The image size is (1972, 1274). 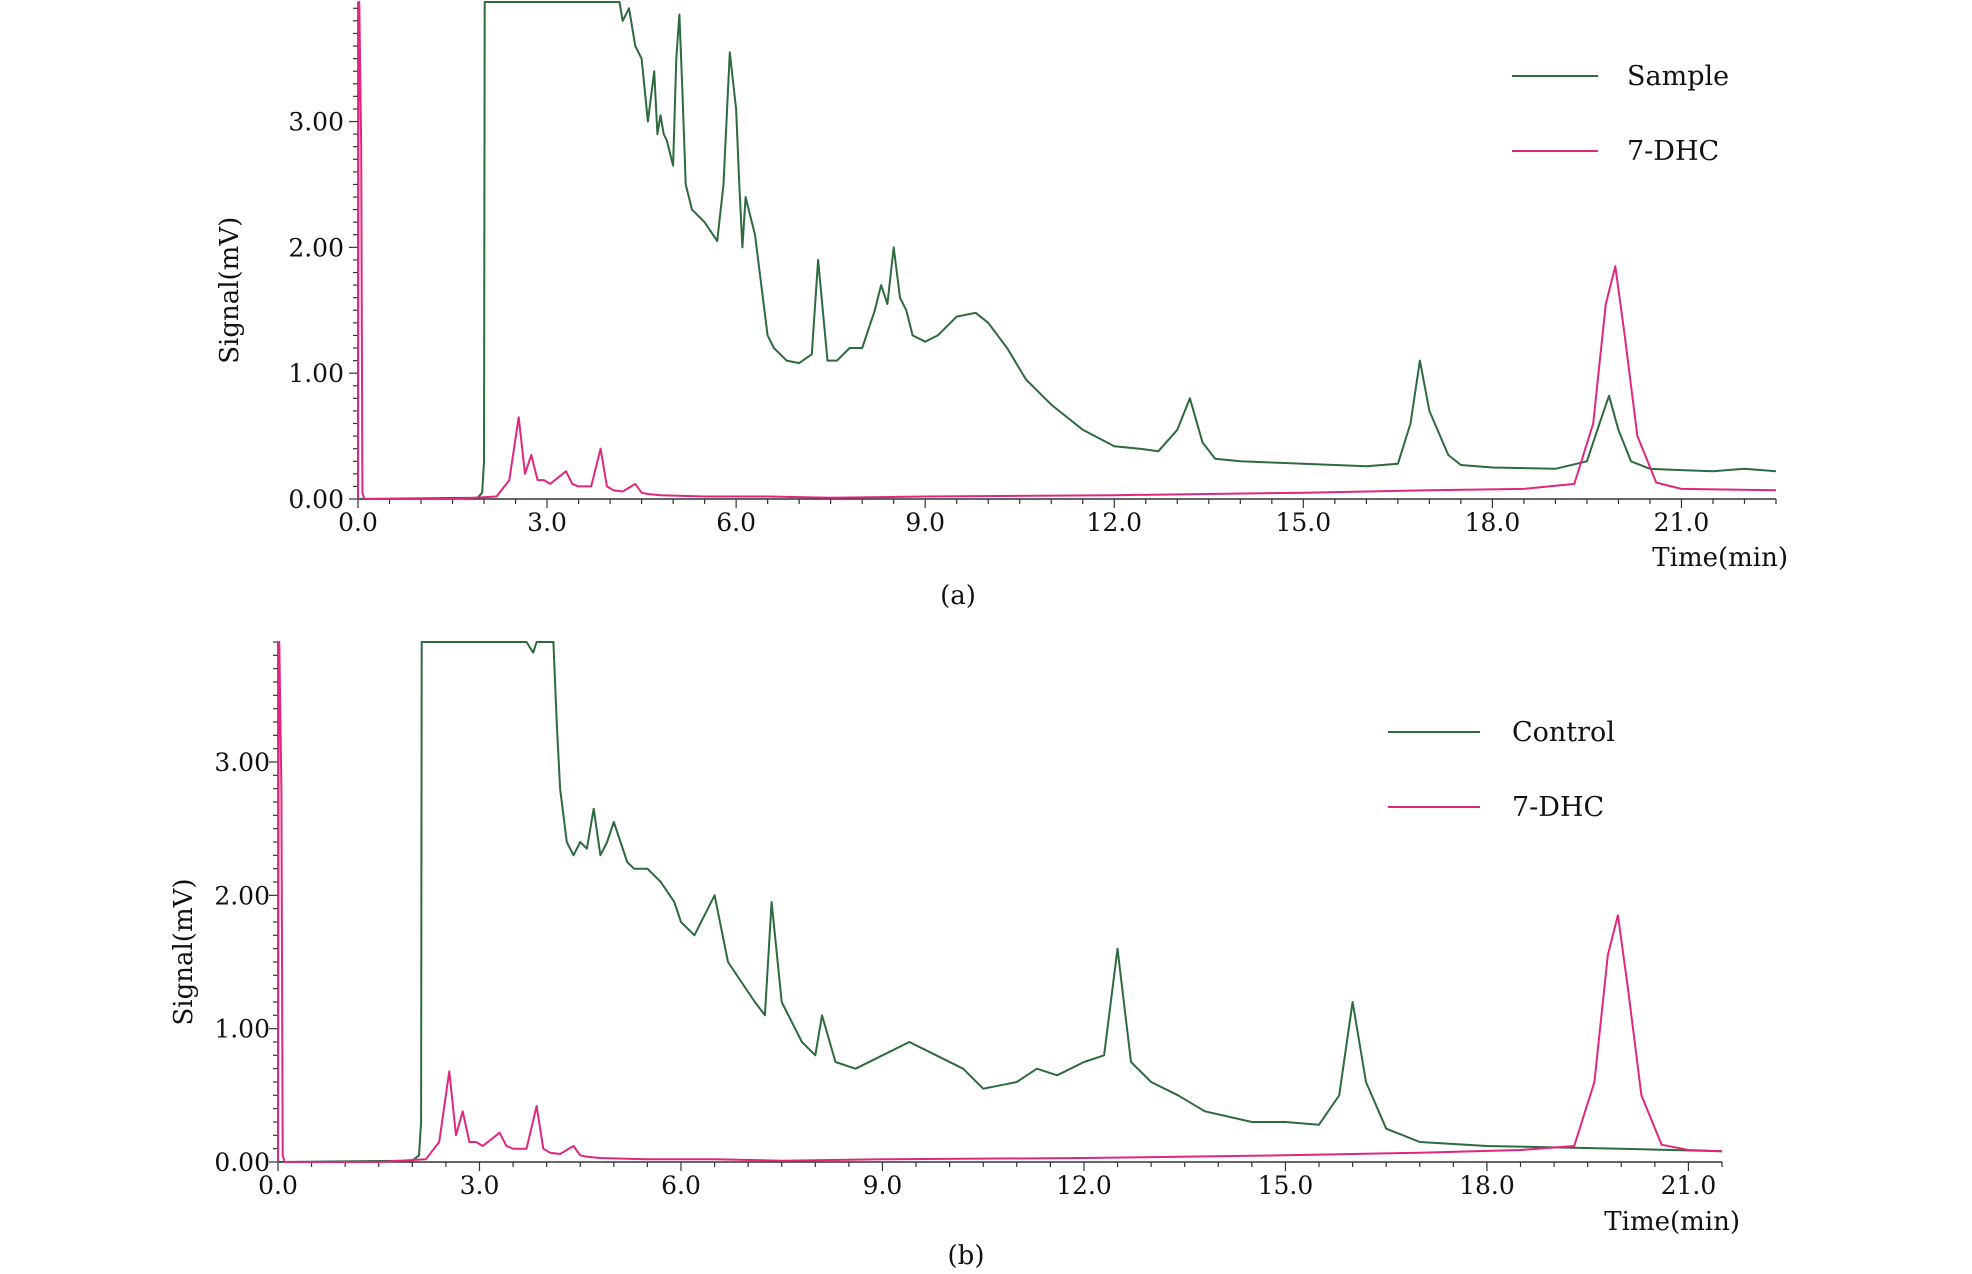 I want to click on legend: Sample 7-DHC, so click(x=1620, y=114).